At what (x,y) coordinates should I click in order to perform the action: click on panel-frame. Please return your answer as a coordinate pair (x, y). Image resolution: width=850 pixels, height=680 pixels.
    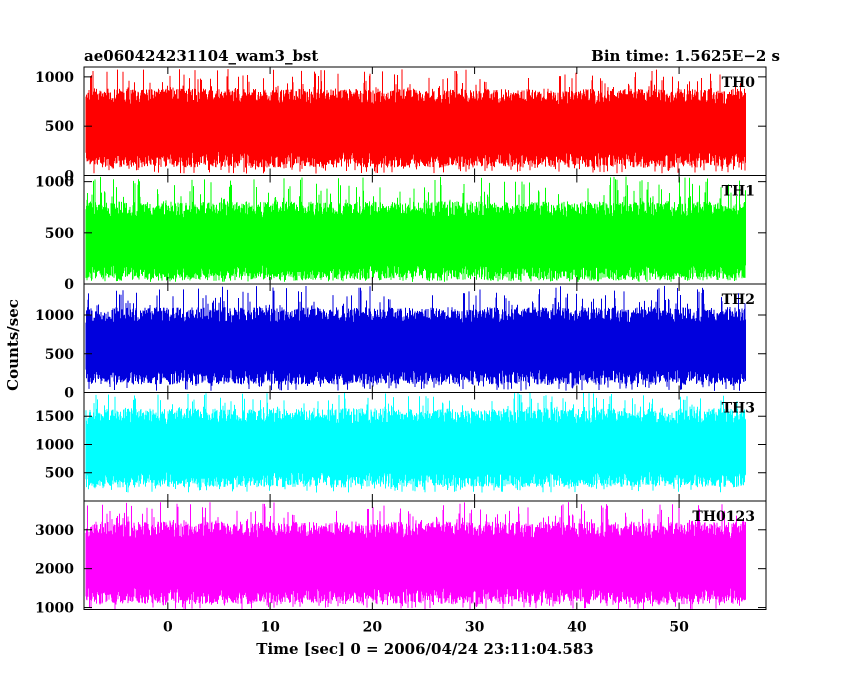
    Looking at the image, I should click on (425, 555).